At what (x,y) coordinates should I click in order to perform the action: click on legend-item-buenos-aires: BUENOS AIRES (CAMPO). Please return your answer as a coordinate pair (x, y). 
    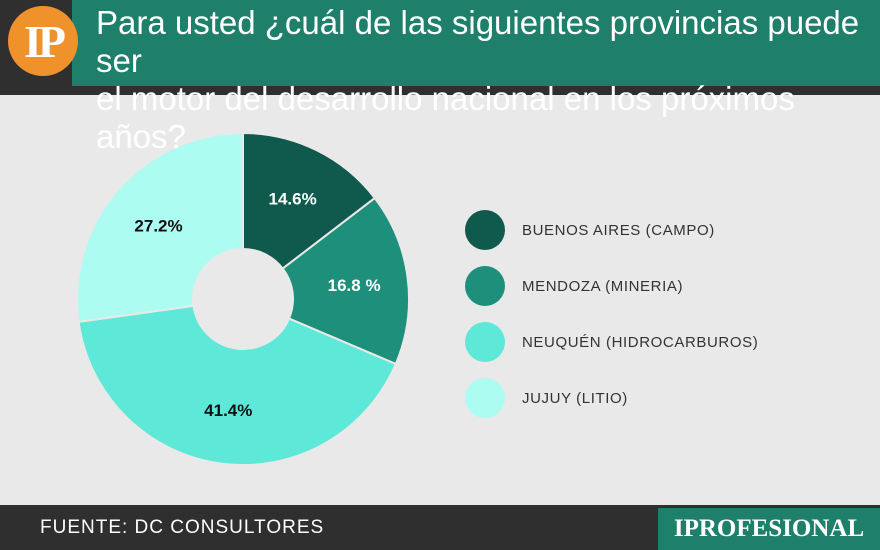
    Looking at the image, I should click on (655, 230).